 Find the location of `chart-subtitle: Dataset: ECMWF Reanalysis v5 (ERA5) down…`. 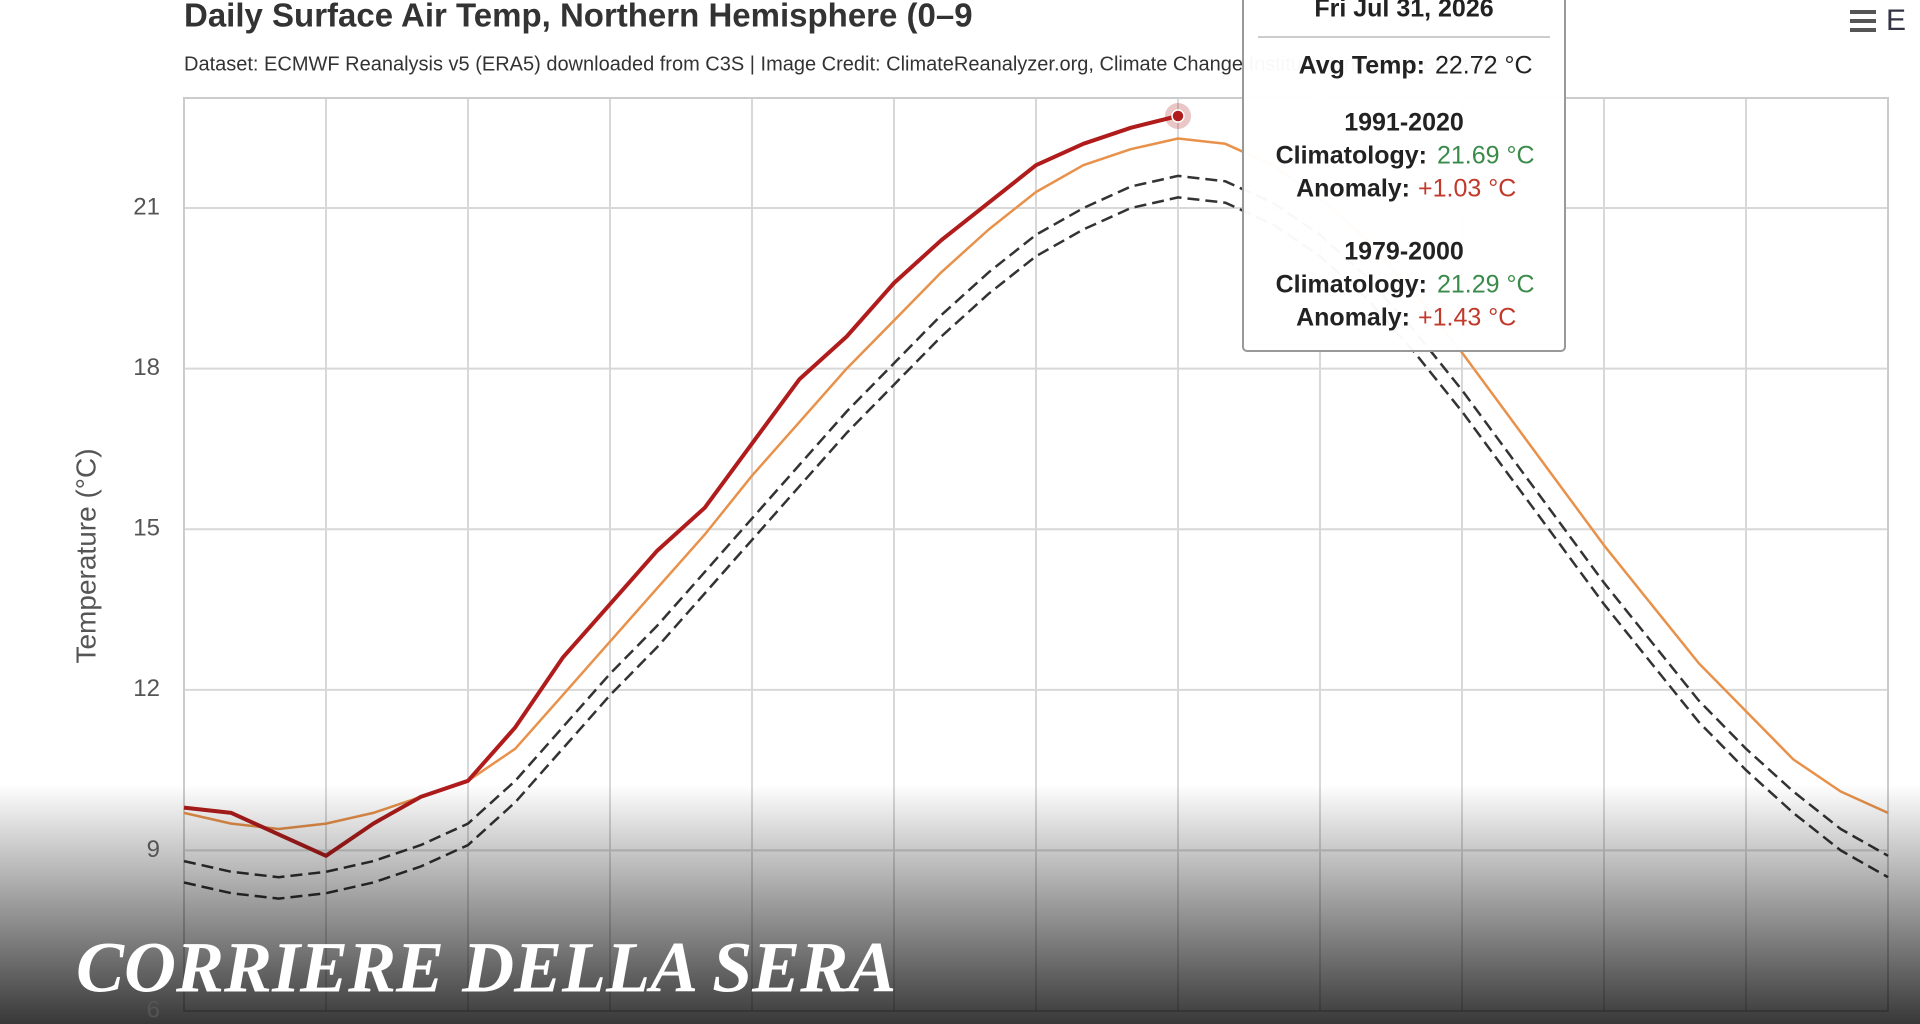

chart-subtitle: Dataset: ECMWF Reanalysis v5 (ERA5) down… is located at coordinates (842, 64).